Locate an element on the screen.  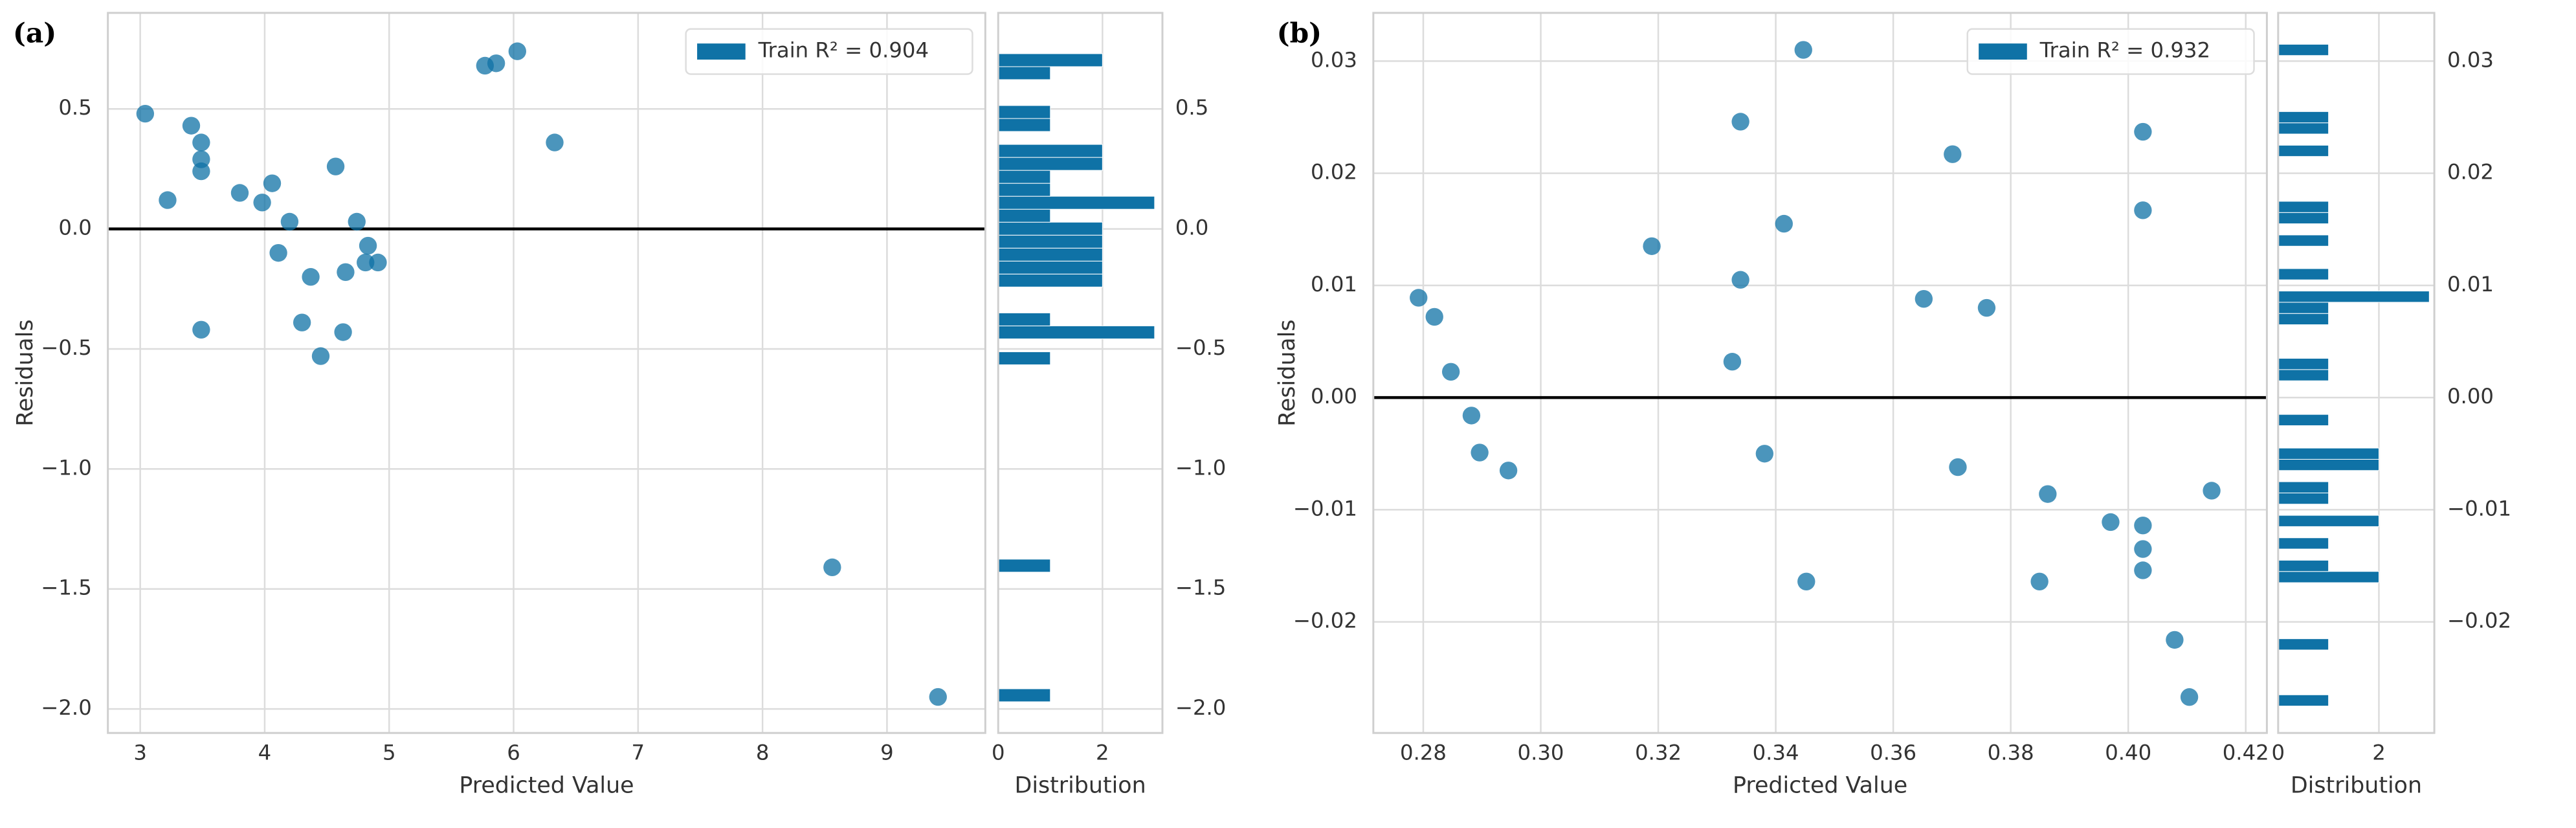
hist-y-tick-label: −0.02 is located at coordinates (2479, 621).